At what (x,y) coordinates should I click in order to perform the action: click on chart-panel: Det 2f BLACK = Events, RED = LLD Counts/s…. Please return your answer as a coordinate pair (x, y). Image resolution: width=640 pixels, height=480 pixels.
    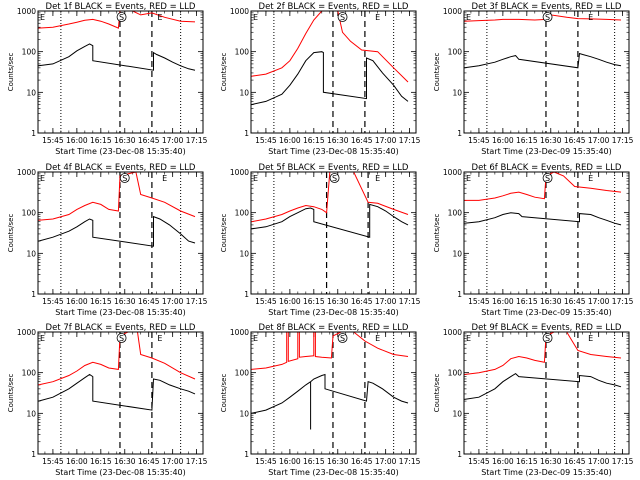
    Looking at the image, I should click on (320, 79).